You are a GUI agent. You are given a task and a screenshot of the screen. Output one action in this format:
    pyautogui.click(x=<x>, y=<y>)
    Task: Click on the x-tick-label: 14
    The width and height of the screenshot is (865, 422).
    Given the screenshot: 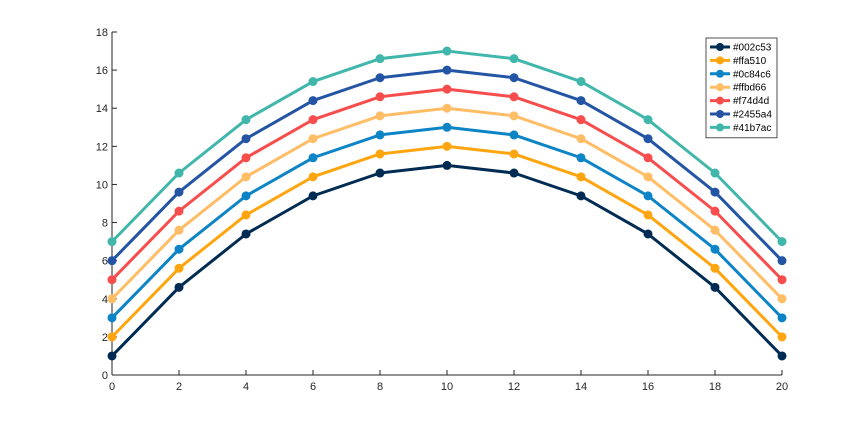 What is the action you would take?
    pyautogui.click(x=581, y=387)
    